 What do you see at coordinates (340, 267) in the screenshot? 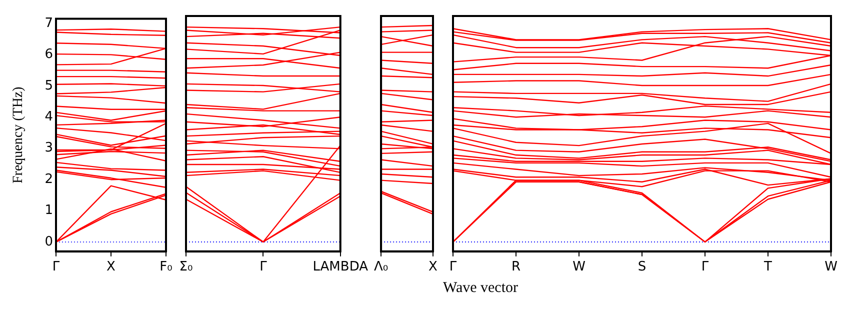
I see `x-tick-label: LAMBDA` at bounding box center [340, 267].